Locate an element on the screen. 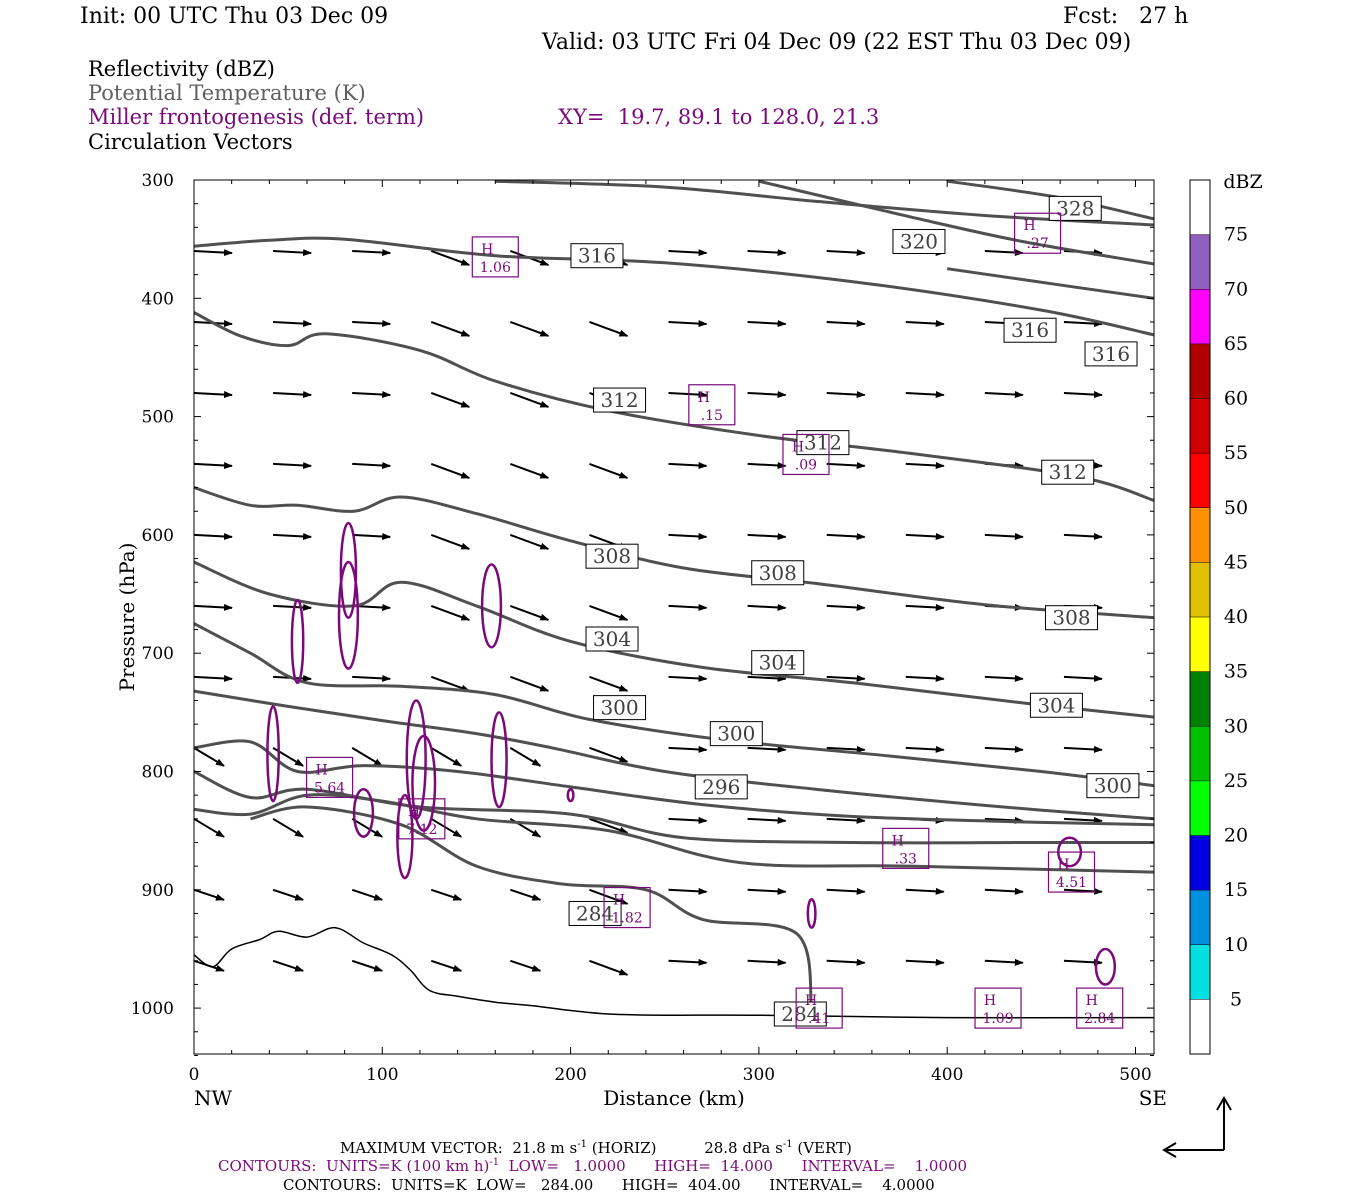 The height and width of the screenshot is (1200, 1350). maximum-value: .33 is located at coordinates (906, 859).